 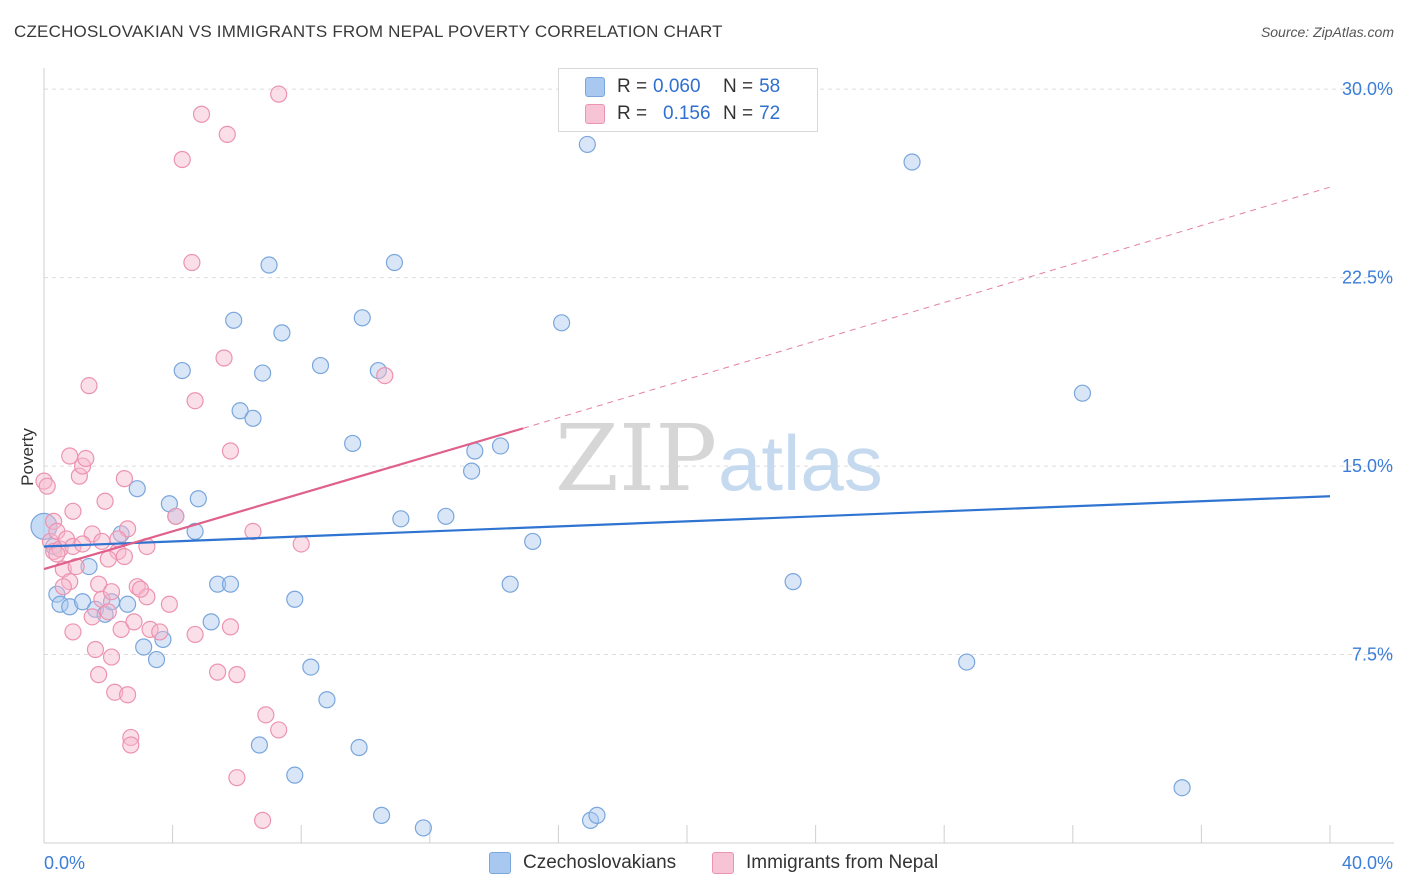 I want to click on legend-item-czechoslovakians: Czechoslovakians, so click(x=582, y=863).